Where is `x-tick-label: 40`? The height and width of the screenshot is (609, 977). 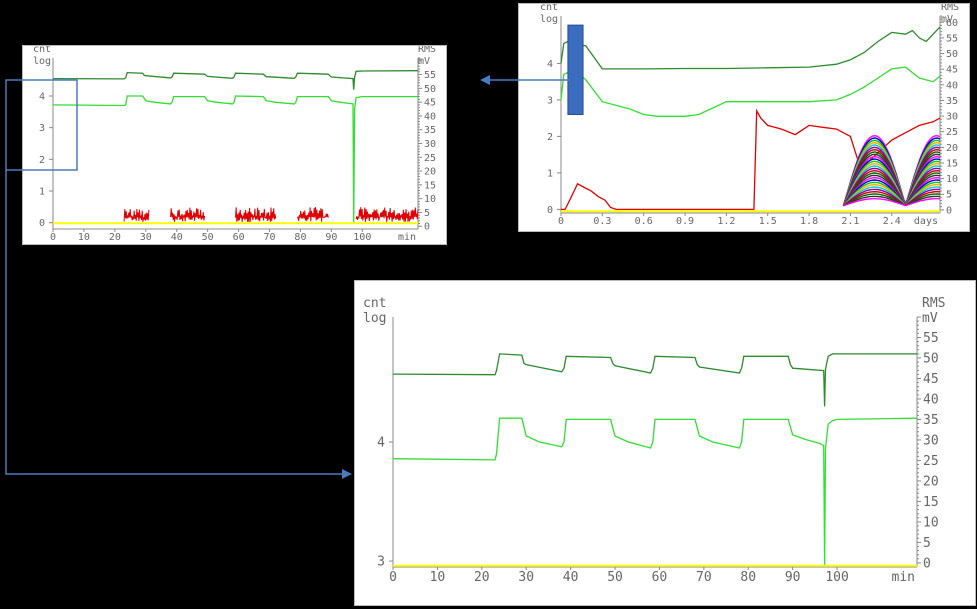
x-tick-label: 40 is located at coordinates (177, 237).